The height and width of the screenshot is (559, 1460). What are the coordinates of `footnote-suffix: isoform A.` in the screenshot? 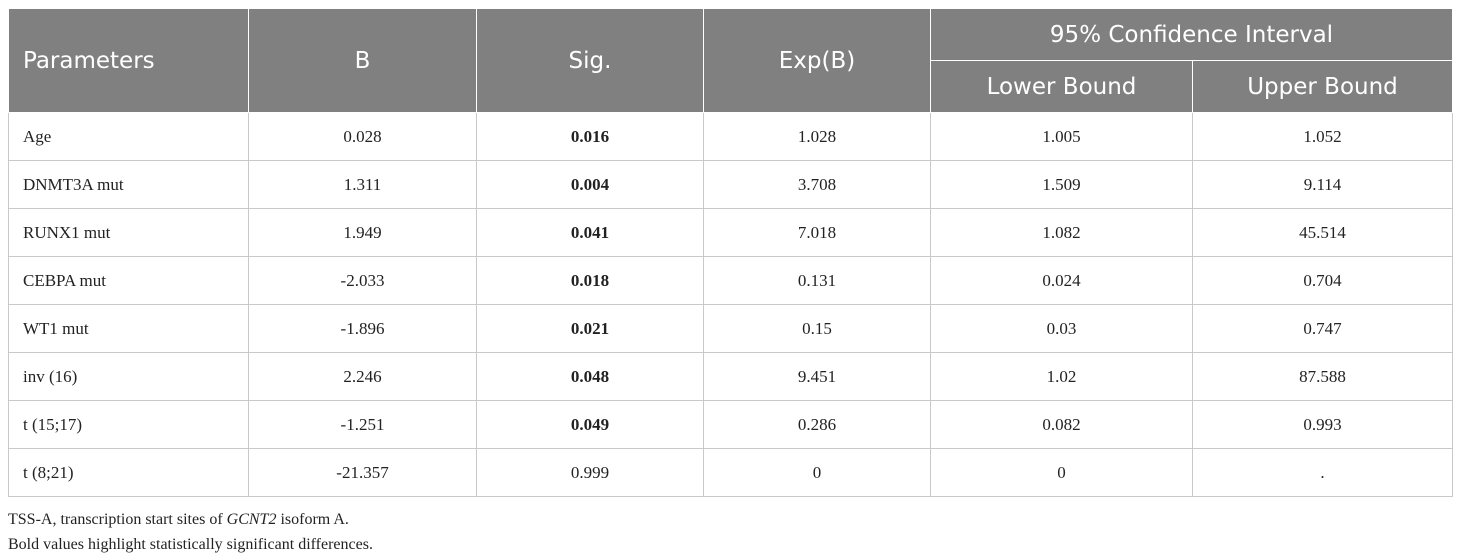 It's located at (312, 519).